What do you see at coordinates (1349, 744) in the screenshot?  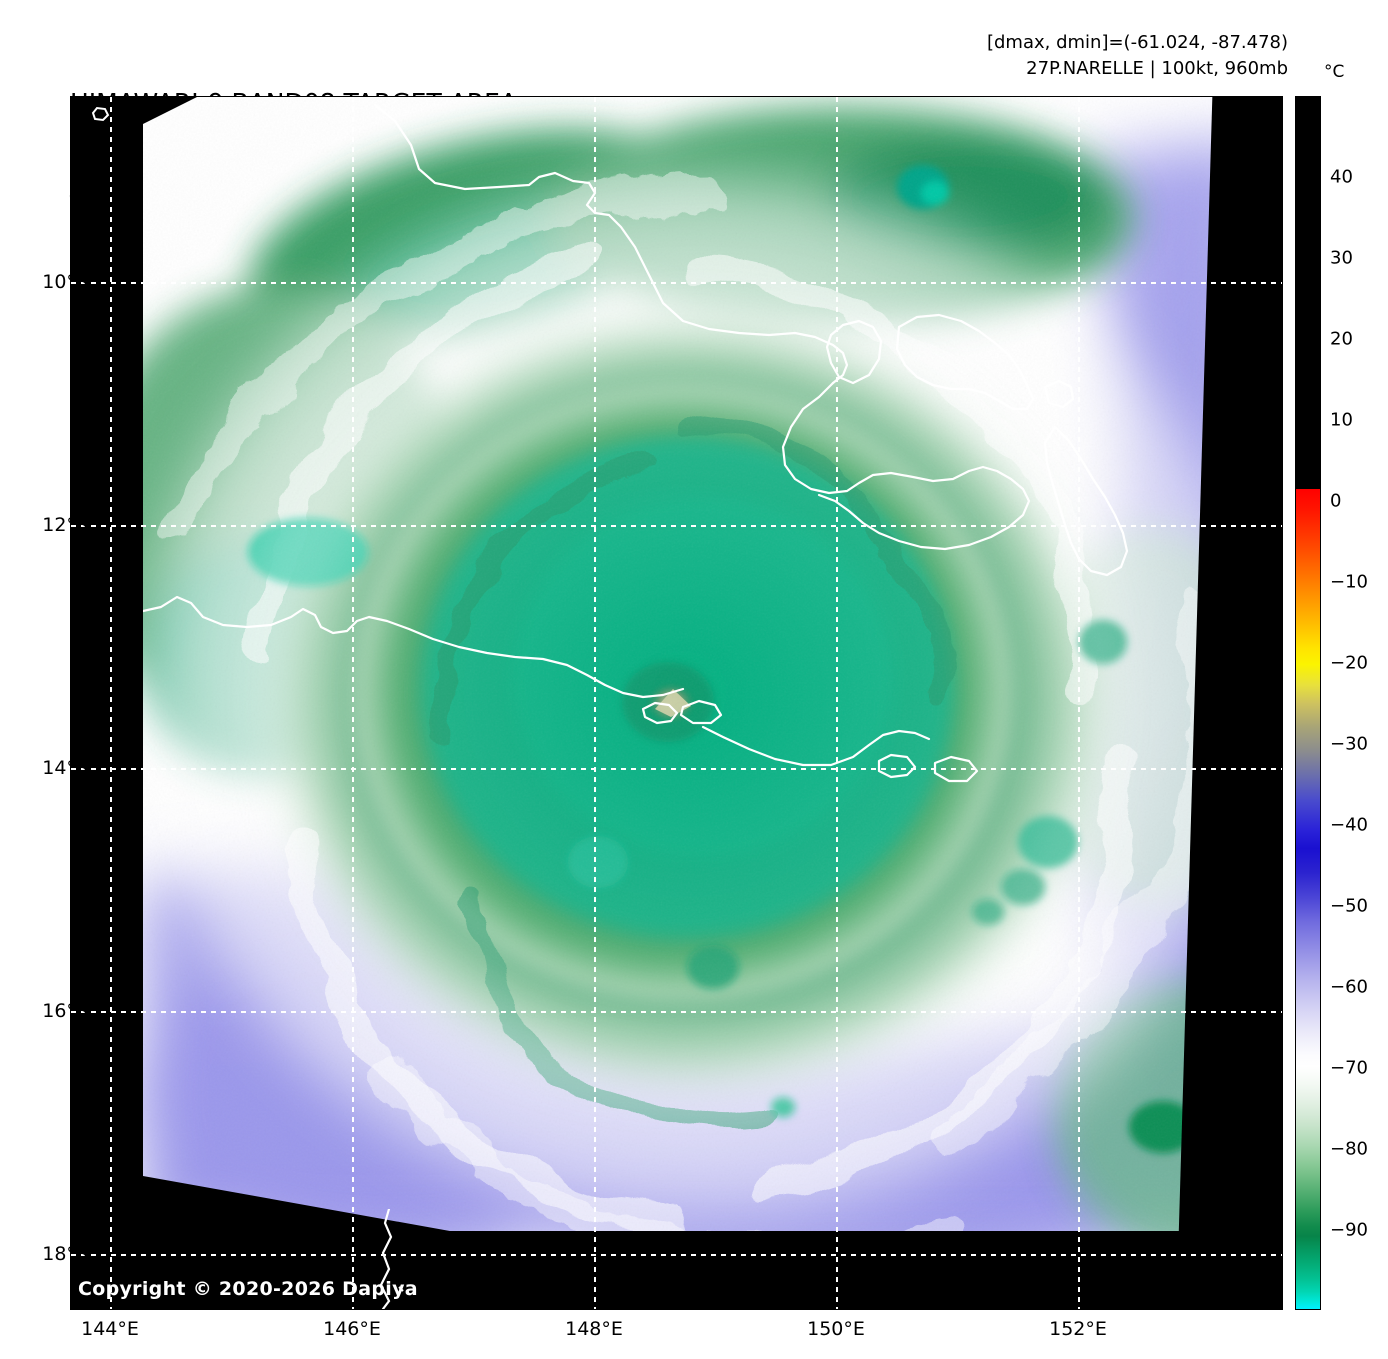 I see `colorbar-tick-m30: −30` at bounding box center [1349, 744].